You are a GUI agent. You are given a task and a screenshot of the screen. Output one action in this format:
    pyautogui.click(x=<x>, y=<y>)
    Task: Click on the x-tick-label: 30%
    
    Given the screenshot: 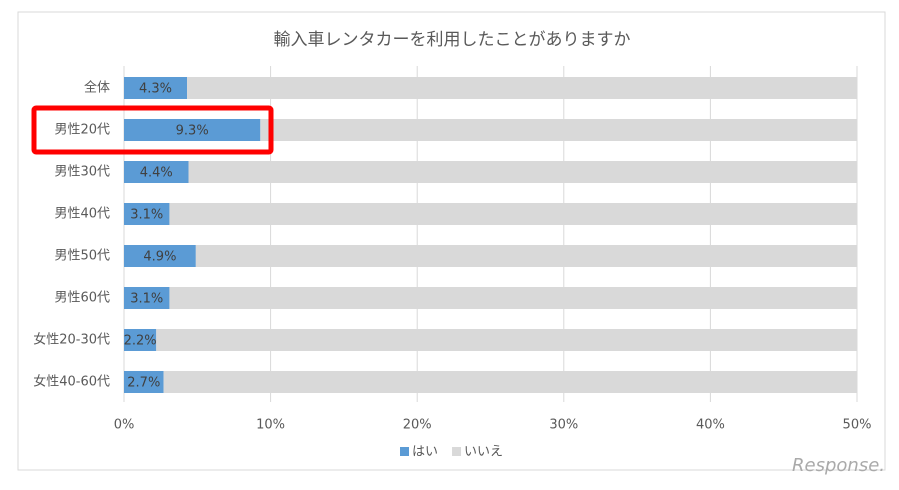 What is the action you would take?
    pyautogui.click(x=563, y=425)
    